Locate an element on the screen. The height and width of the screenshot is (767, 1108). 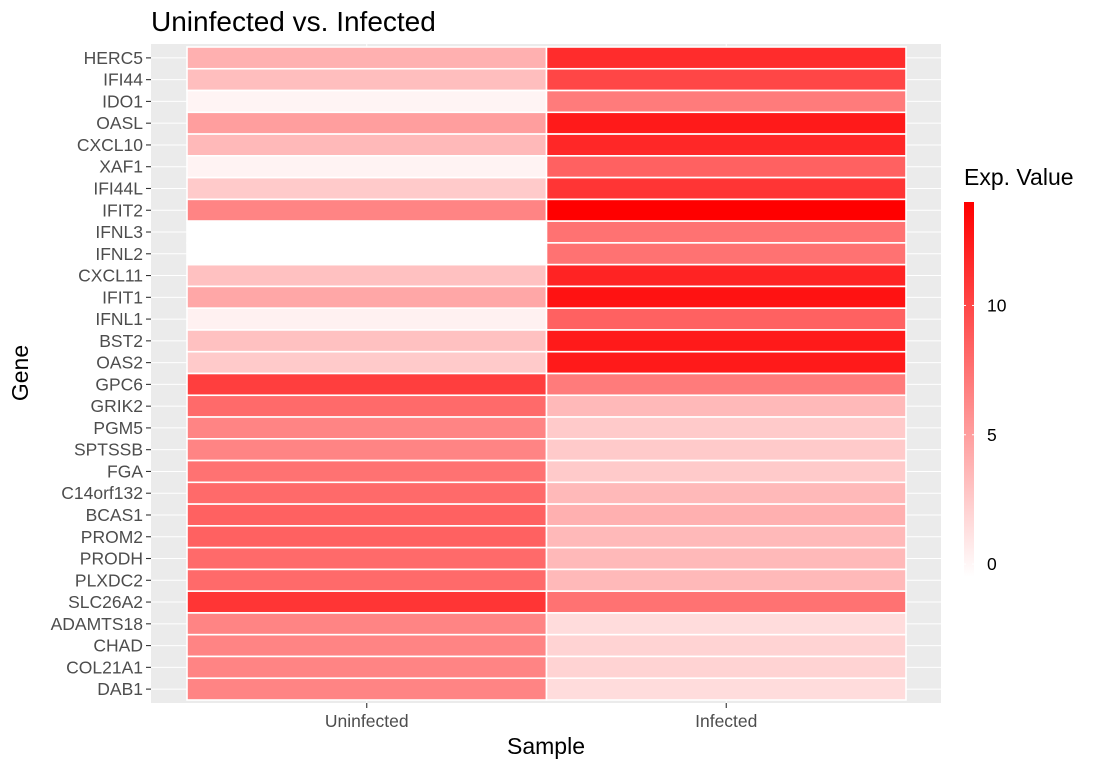
y-tick-label: IDO1 is located at coordinates (122, 101).